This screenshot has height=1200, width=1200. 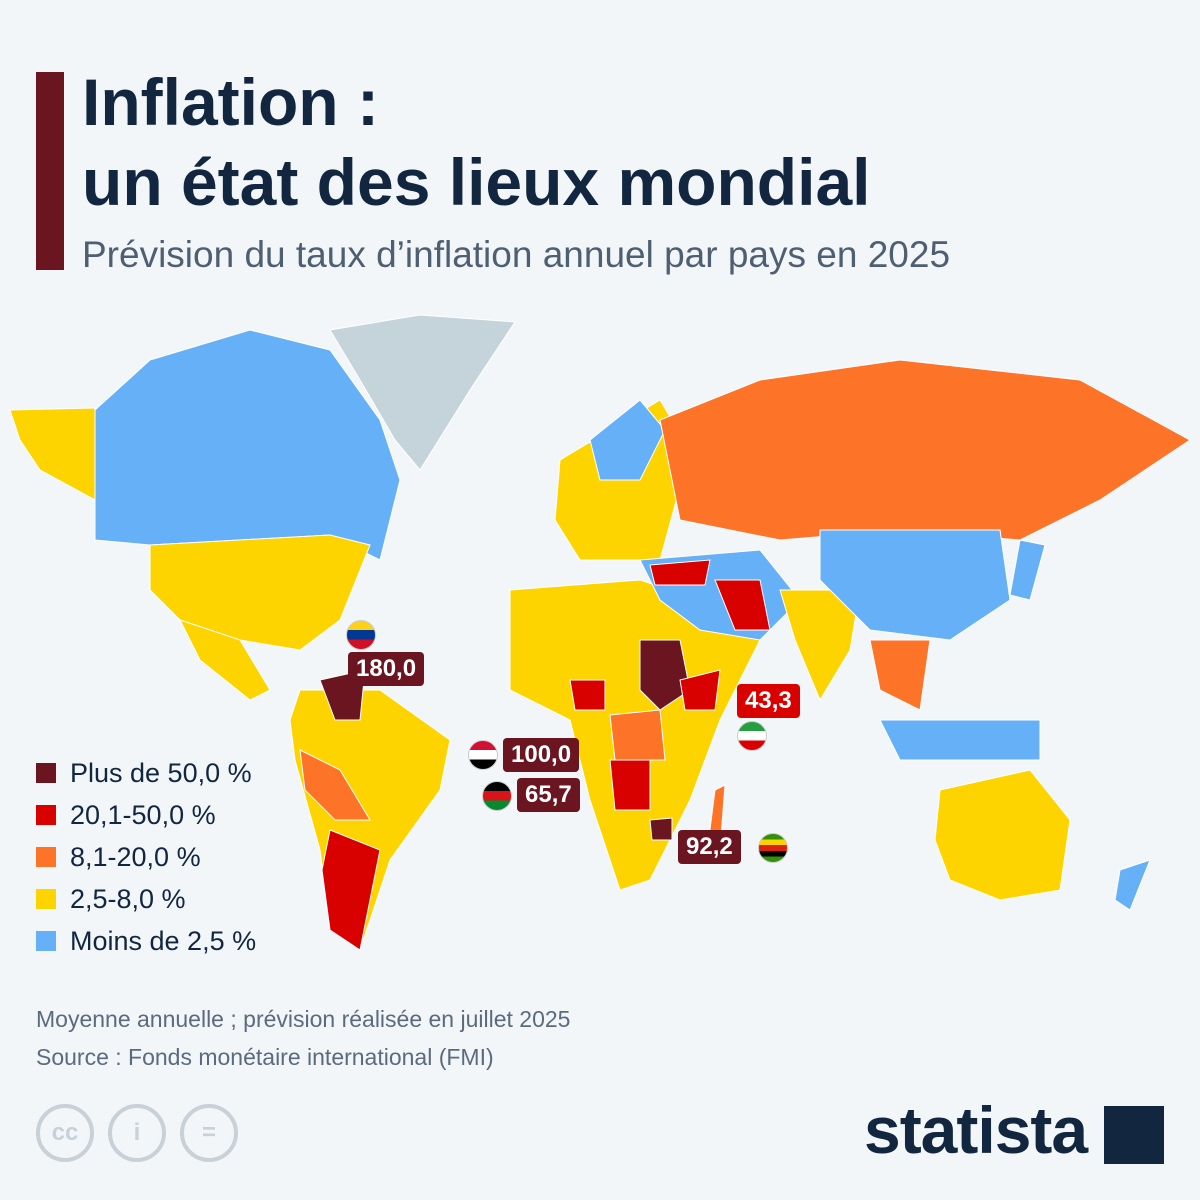 What do you see at coordinates (50, 171) in the screenshot?
I see `title-accent-bar` at bounding box center [50, 171].